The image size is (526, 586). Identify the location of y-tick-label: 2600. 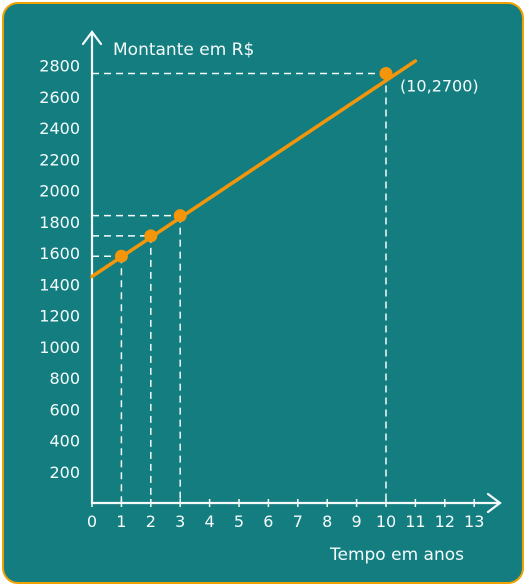
(59, 97).